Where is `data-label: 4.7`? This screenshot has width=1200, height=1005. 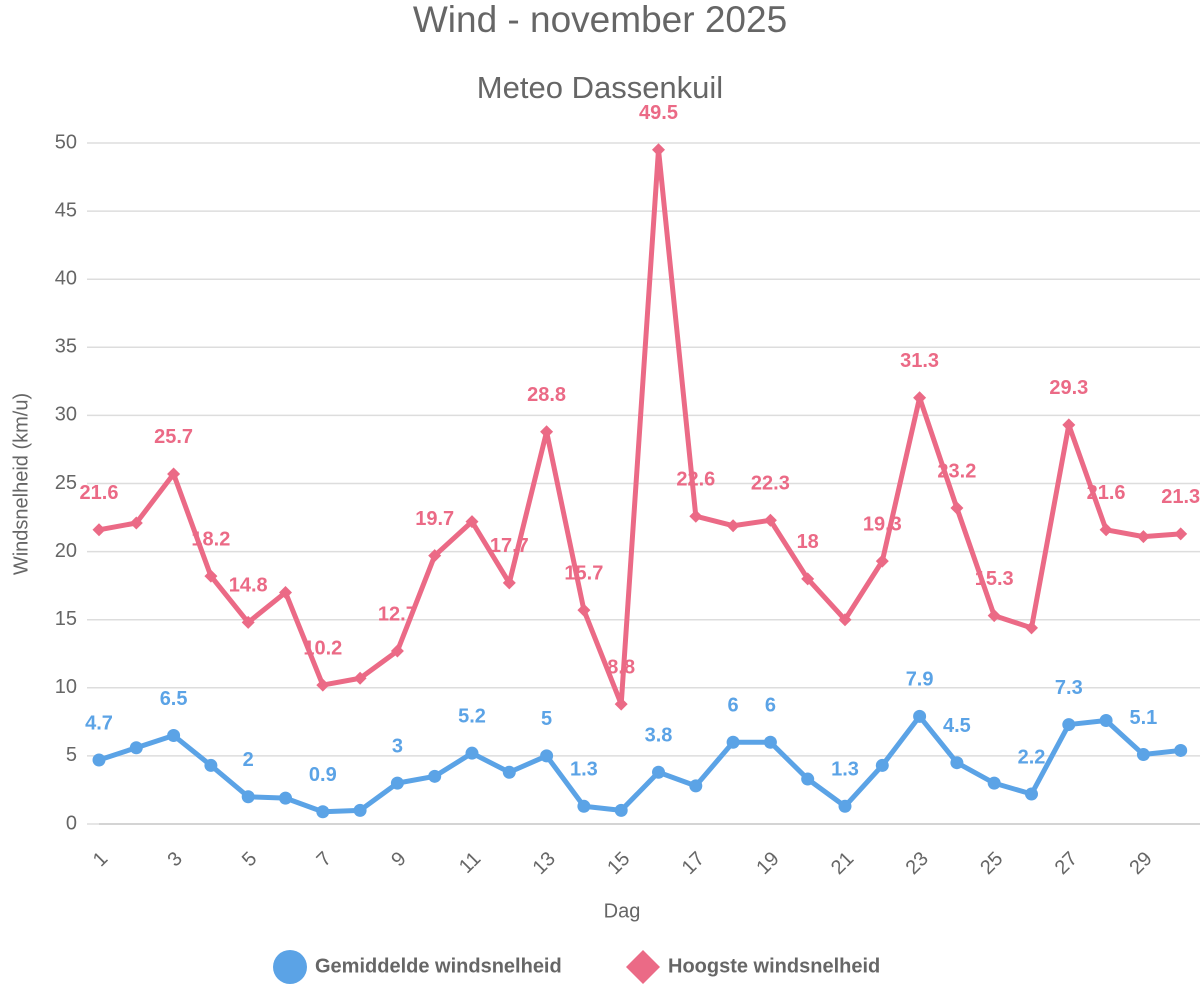
data-label: 4.7 is located at coordinates (99, 723).